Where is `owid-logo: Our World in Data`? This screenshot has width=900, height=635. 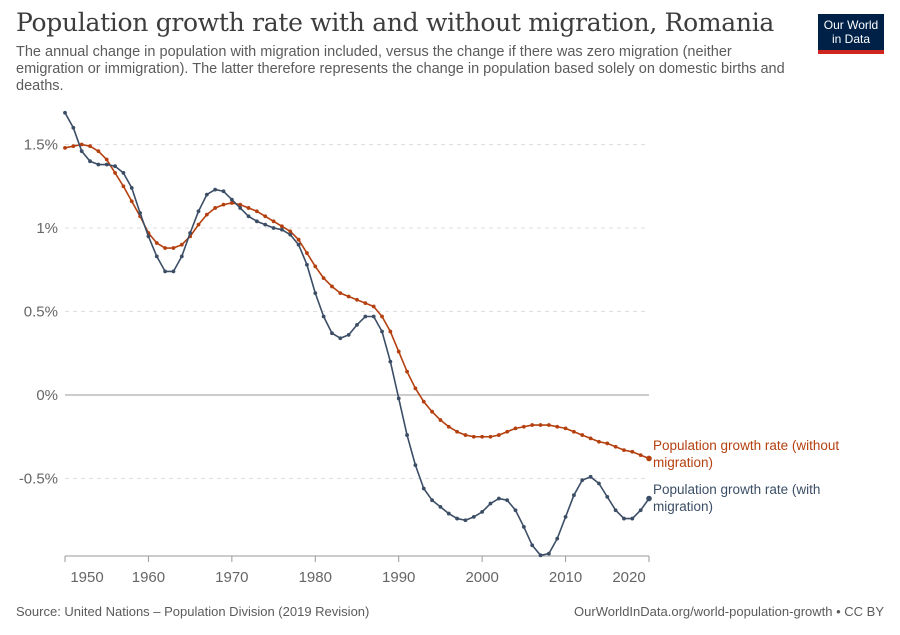 owid-logo: Our World in Data is located at coordinates (851, 34).